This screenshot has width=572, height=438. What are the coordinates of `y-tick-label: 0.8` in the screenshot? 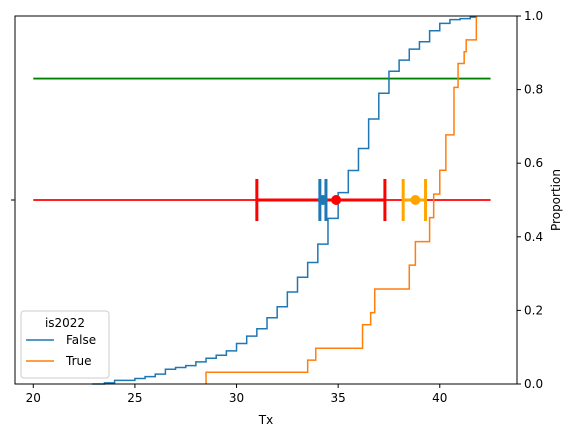 It's located at (533, 90).